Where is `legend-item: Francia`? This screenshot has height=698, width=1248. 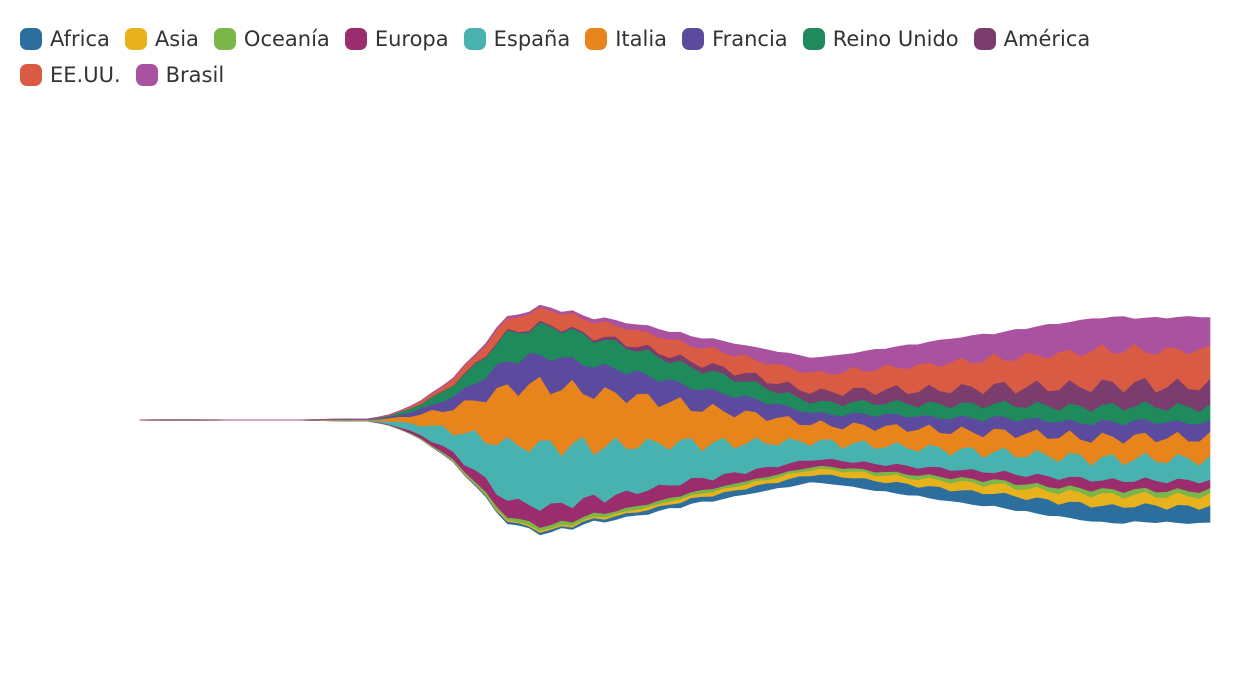 legend-item: Francia is located at coordinates (735, 39).